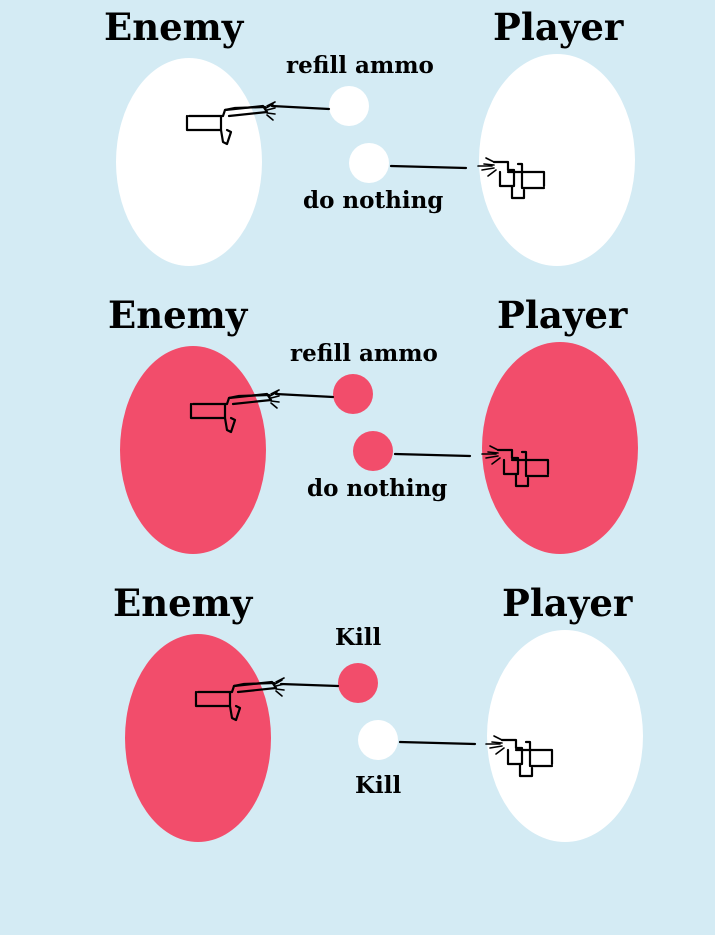 This screenshot has width=715, height=935. I want to click on bottom-choice-label: Kill, so click(378, 785).